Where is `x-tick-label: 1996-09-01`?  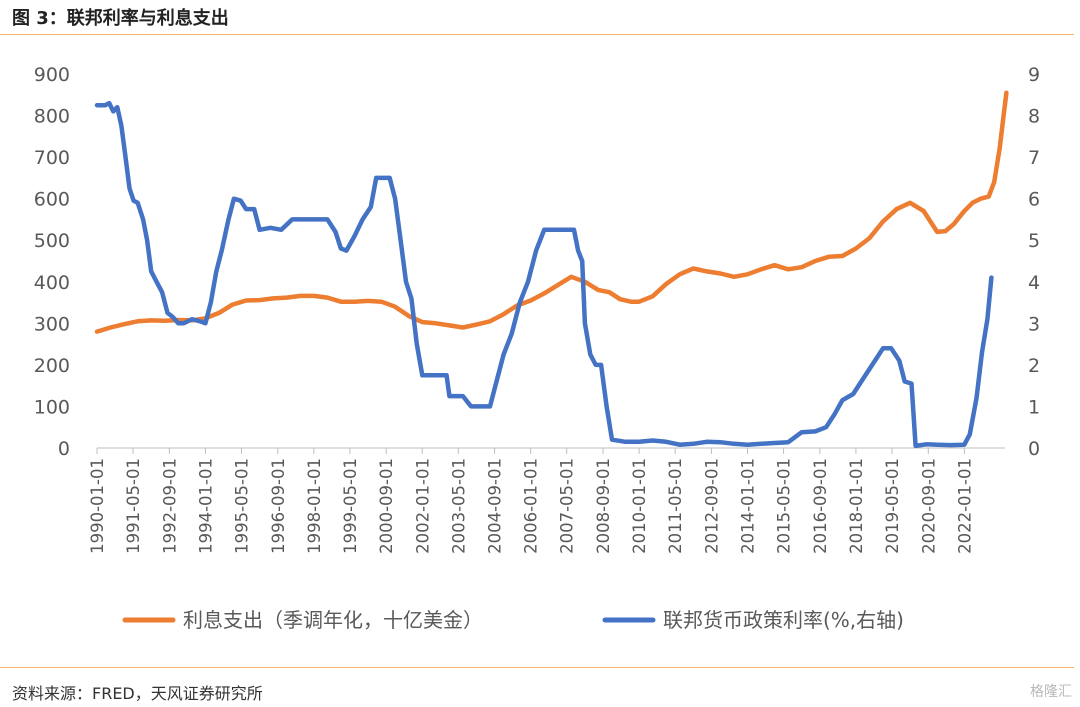
x-tick-label: 1996-09-01 is located at coordinates (278, 506).